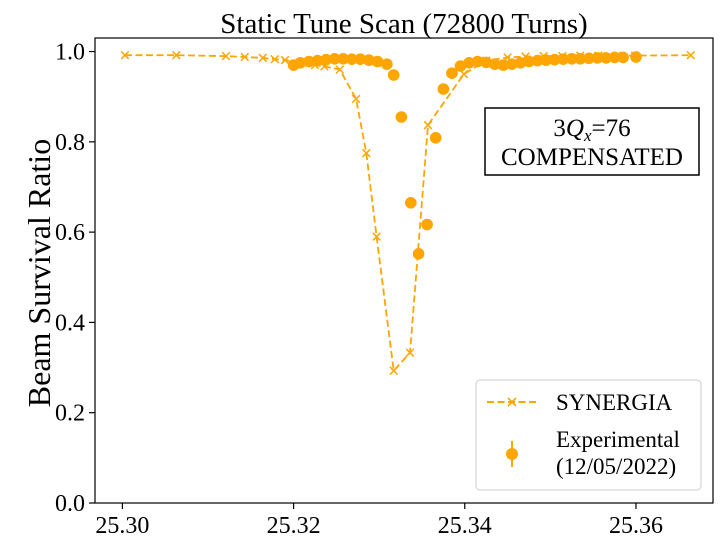 This screenshot has width=723, height=552. I want to click on legend: SYNERGIA Experimental (12/05/2022), so click(588, 435).